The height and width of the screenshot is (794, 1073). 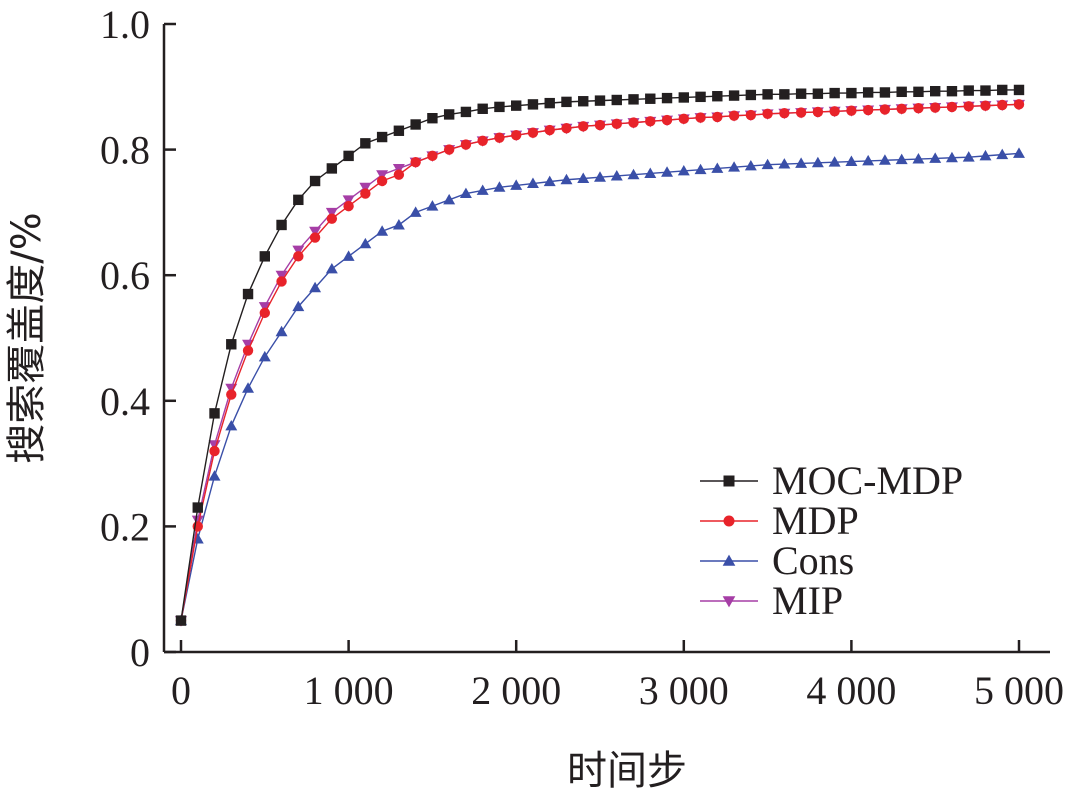 What do you see at coordinates (807, 600) in the screenshot?
I see `legend-label: MIP` at bounding box center [807, 600].